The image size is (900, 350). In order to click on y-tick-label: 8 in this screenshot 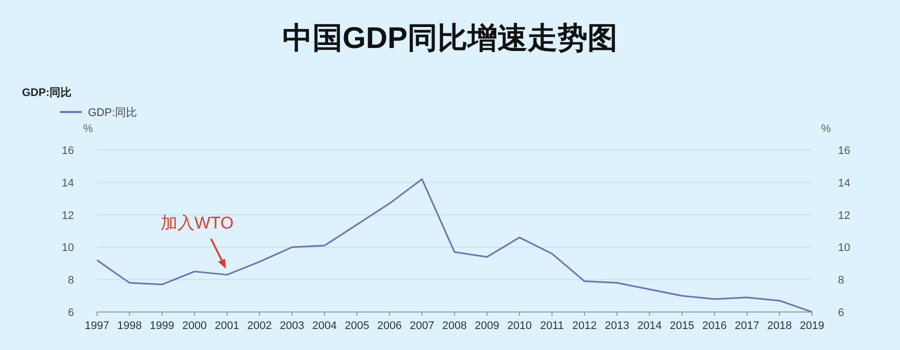, I will do `click(71, 280)`.